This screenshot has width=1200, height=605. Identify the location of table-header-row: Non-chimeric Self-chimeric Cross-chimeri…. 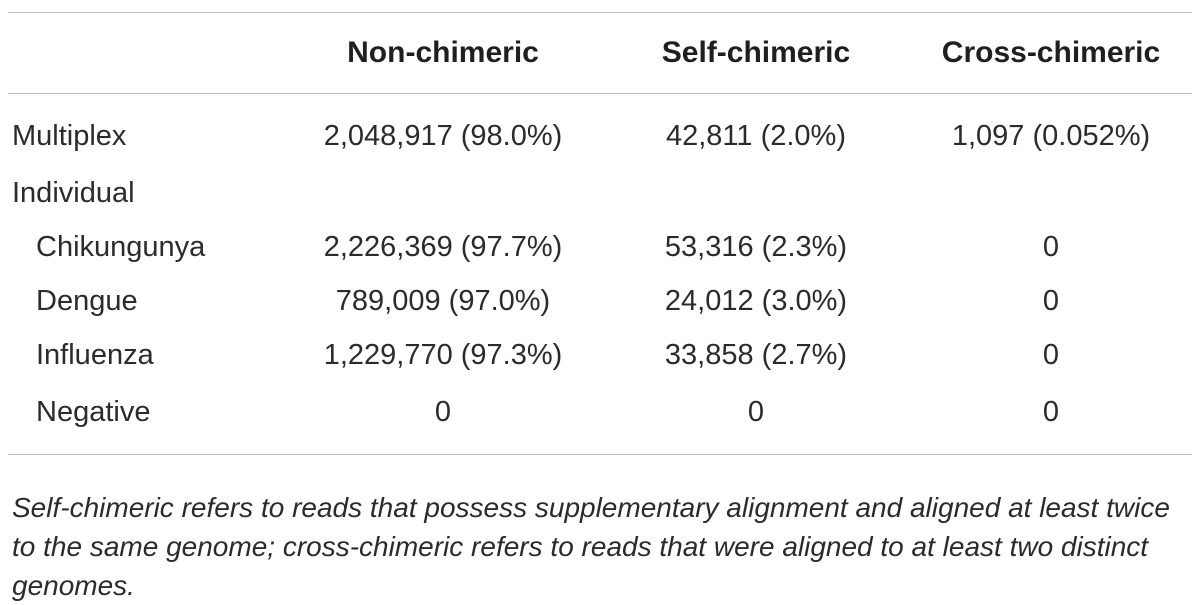
(600, 53).